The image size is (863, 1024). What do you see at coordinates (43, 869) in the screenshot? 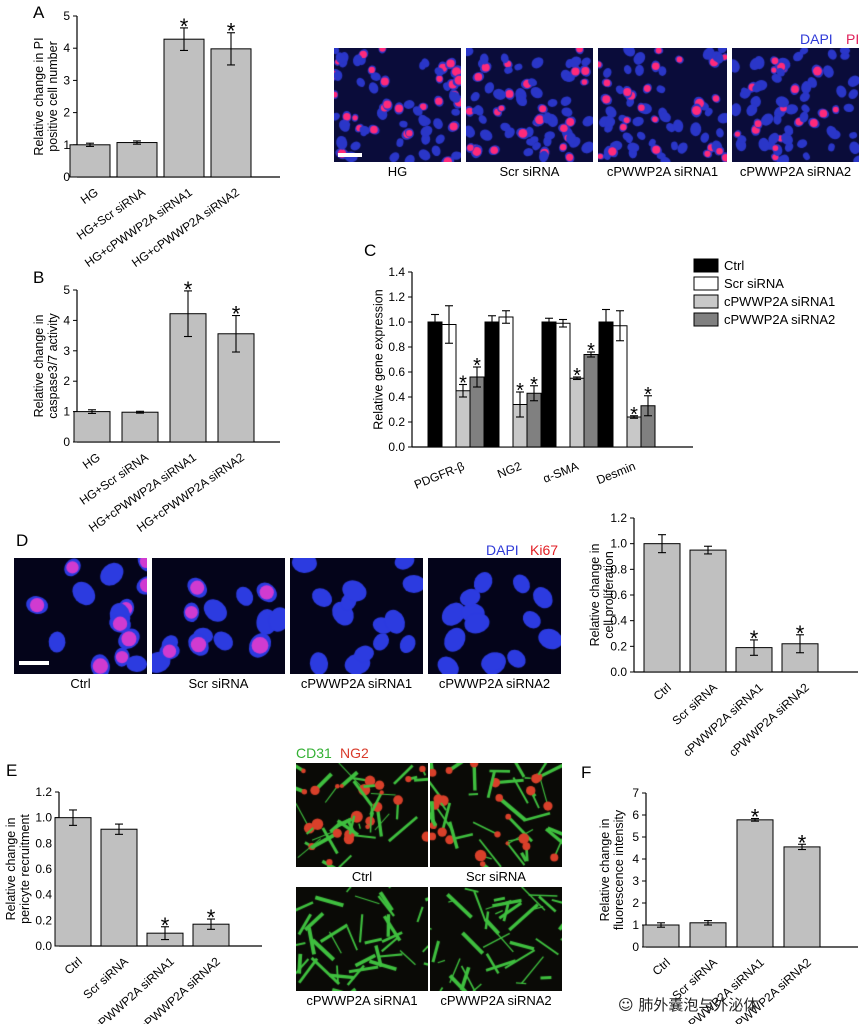
I see `y-tick-label-E-3: 0.6` at bounding box center [43, 869].